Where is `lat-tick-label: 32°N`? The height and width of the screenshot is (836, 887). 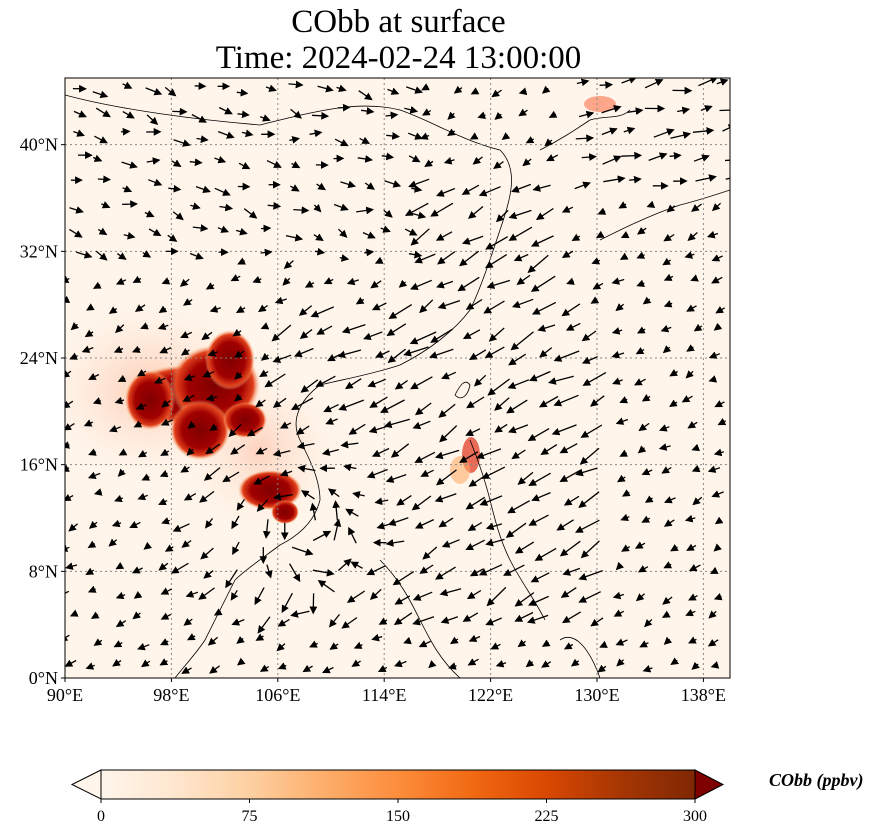
lat-tick-label: 32°N is located at coordinates (39, 251).